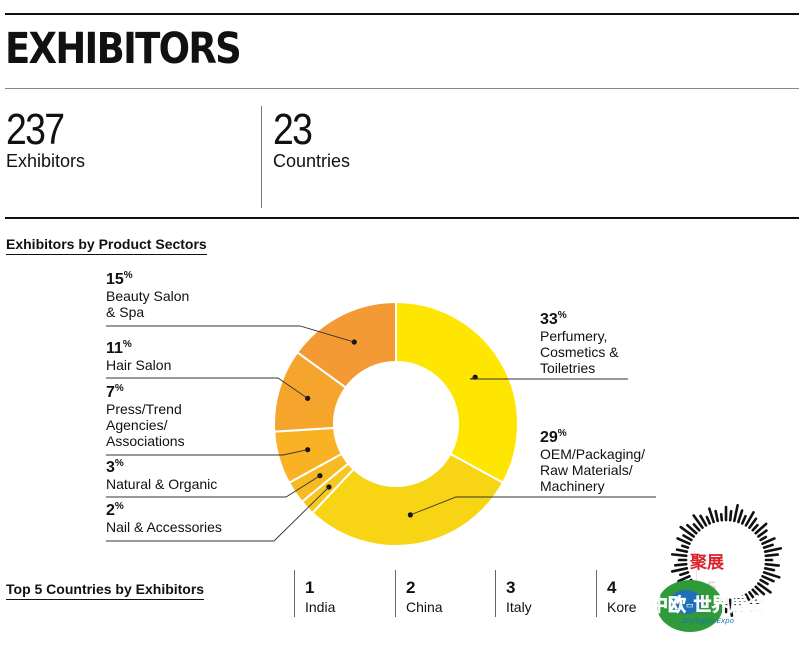  Describe the element at coordinates (553, 437) in the screenshot. I see `callout-percent: 29%` at that location.